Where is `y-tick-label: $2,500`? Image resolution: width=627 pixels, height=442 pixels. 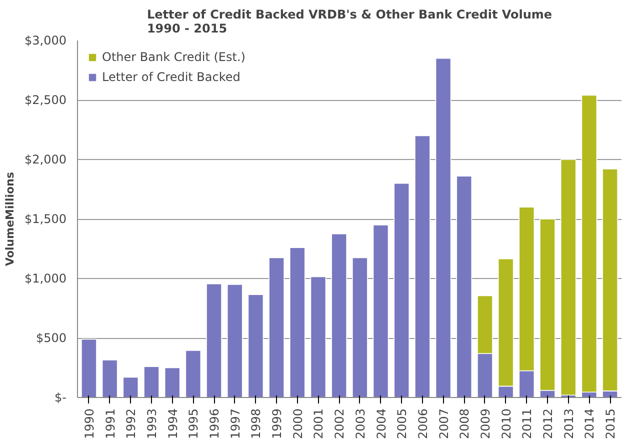
y-tick-label: $2,500 is located at coordinates (45, 100).